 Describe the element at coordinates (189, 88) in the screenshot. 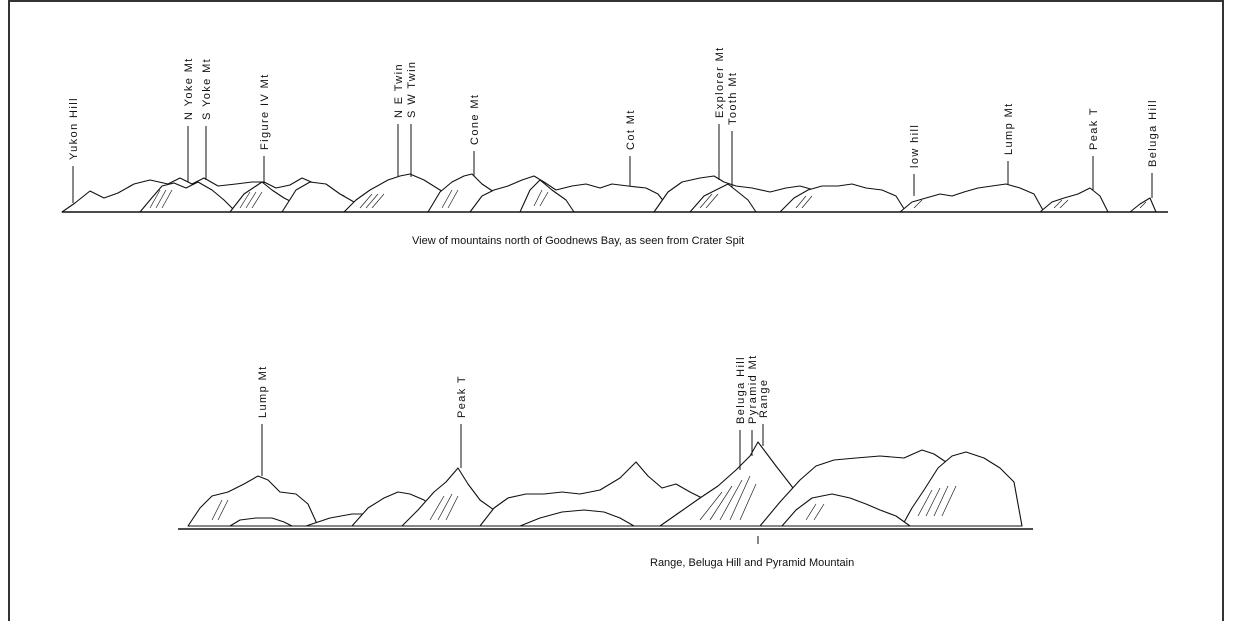

I see `peak-label: N Yoke Mt` at that location.